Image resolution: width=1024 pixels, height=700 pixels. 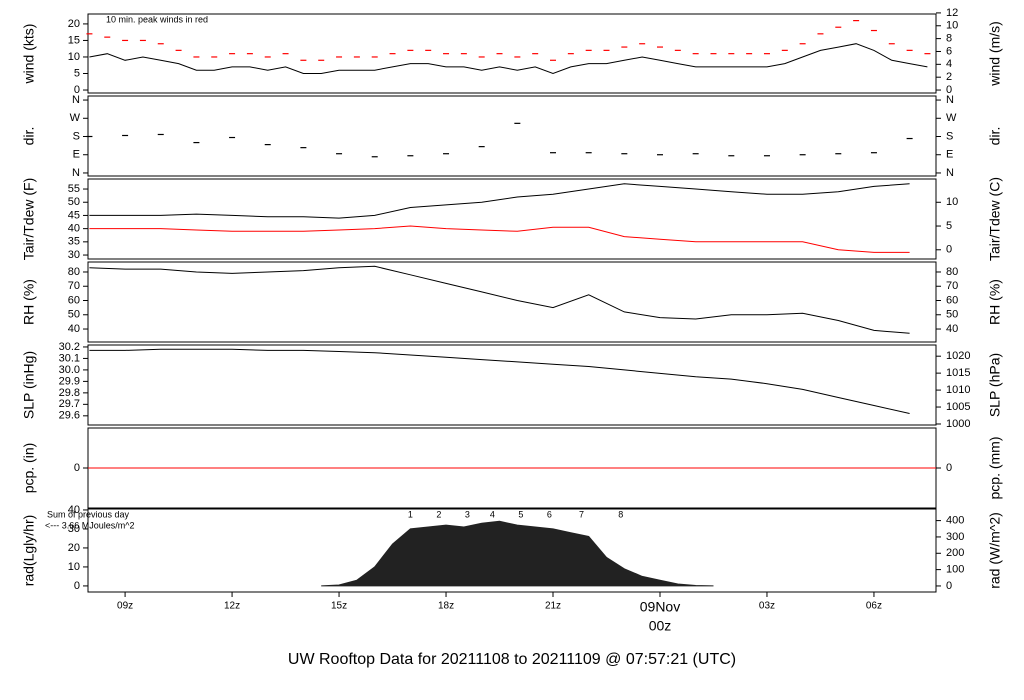 What do you see at coordinates (951, 118) in the screenshot?
I see `y2-tick-label: W` at bounding box center [951, 118].